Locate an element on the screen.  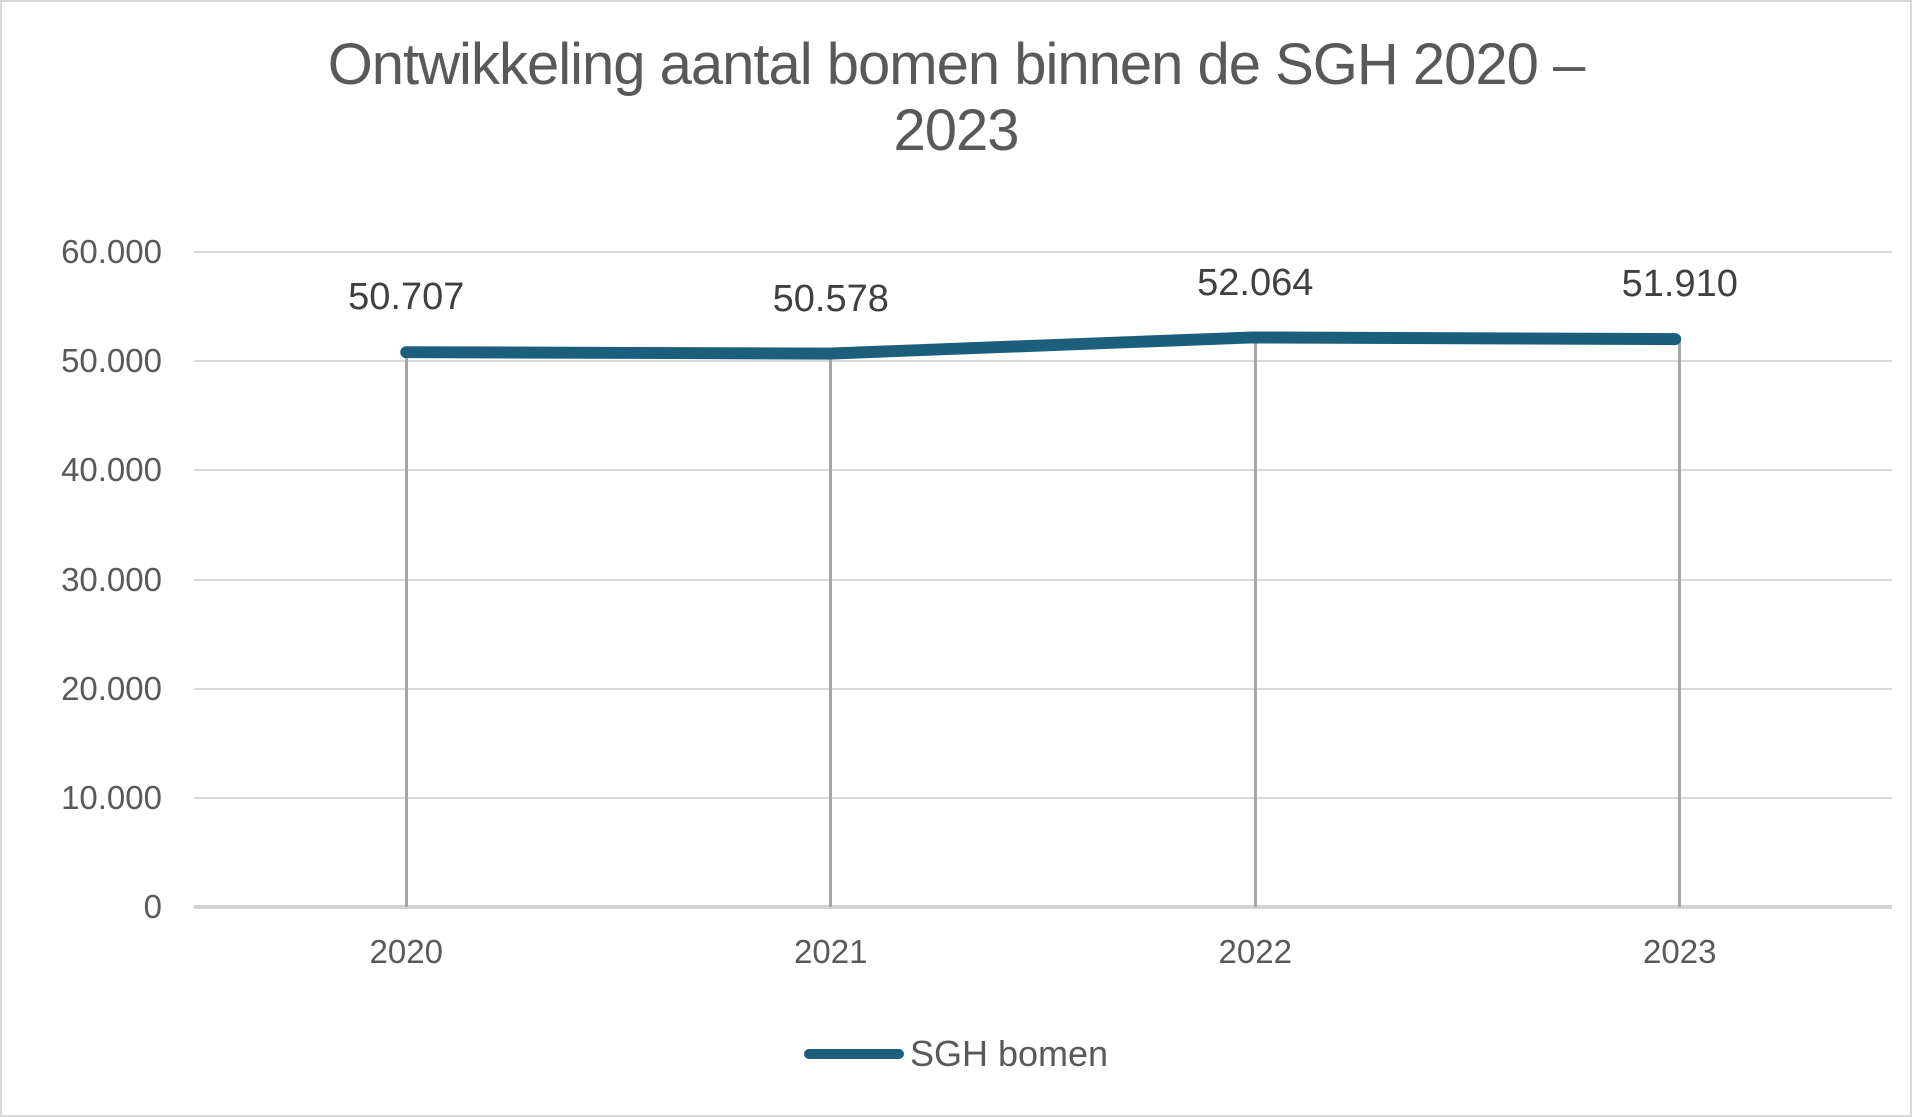
y-tick-label: 20.000 is located at coordinates (111, 688).